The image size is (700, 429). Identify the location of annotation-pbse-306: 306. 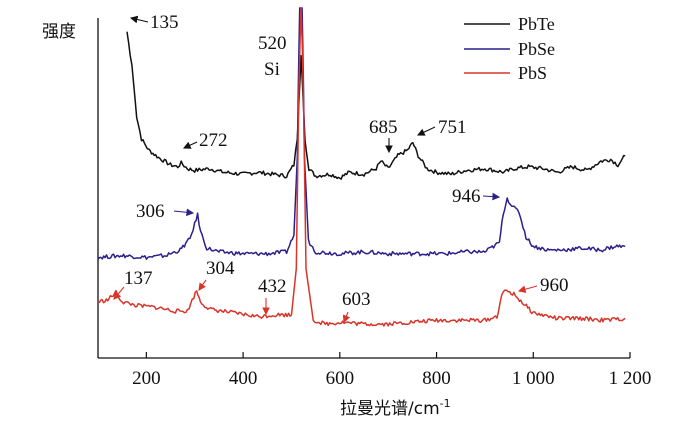
(150, 211).